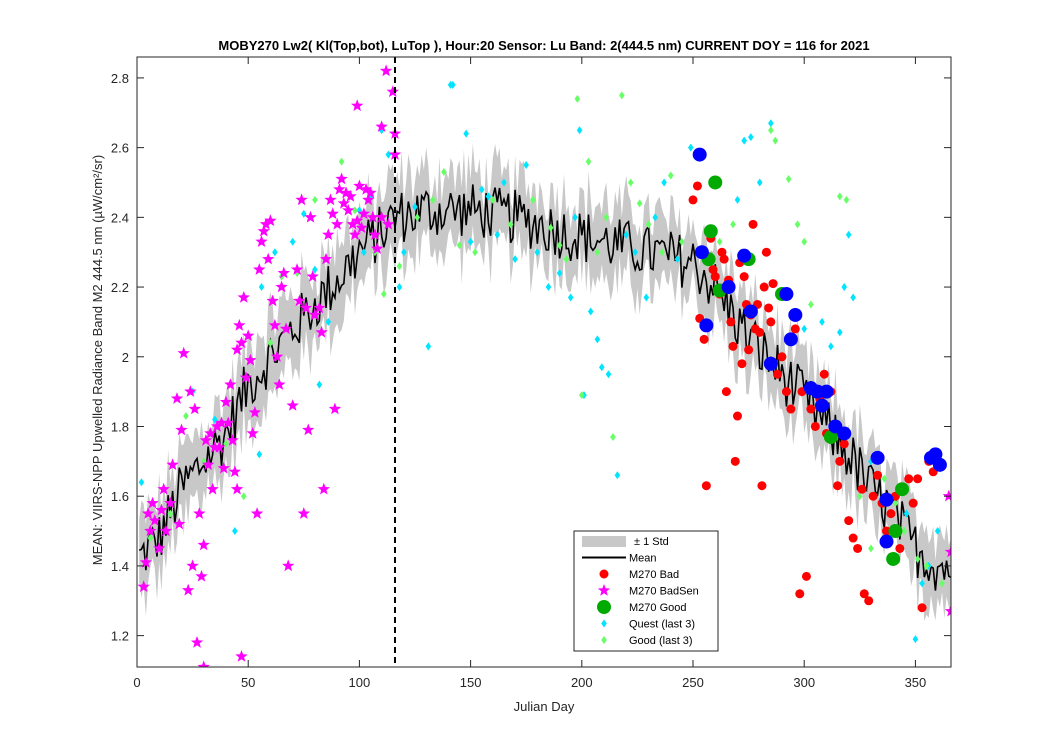  What do you see at coordinates (664, 592) in the screenshot?
I see `legend-label: M270 BadSen` at bounding box center [664, 592].